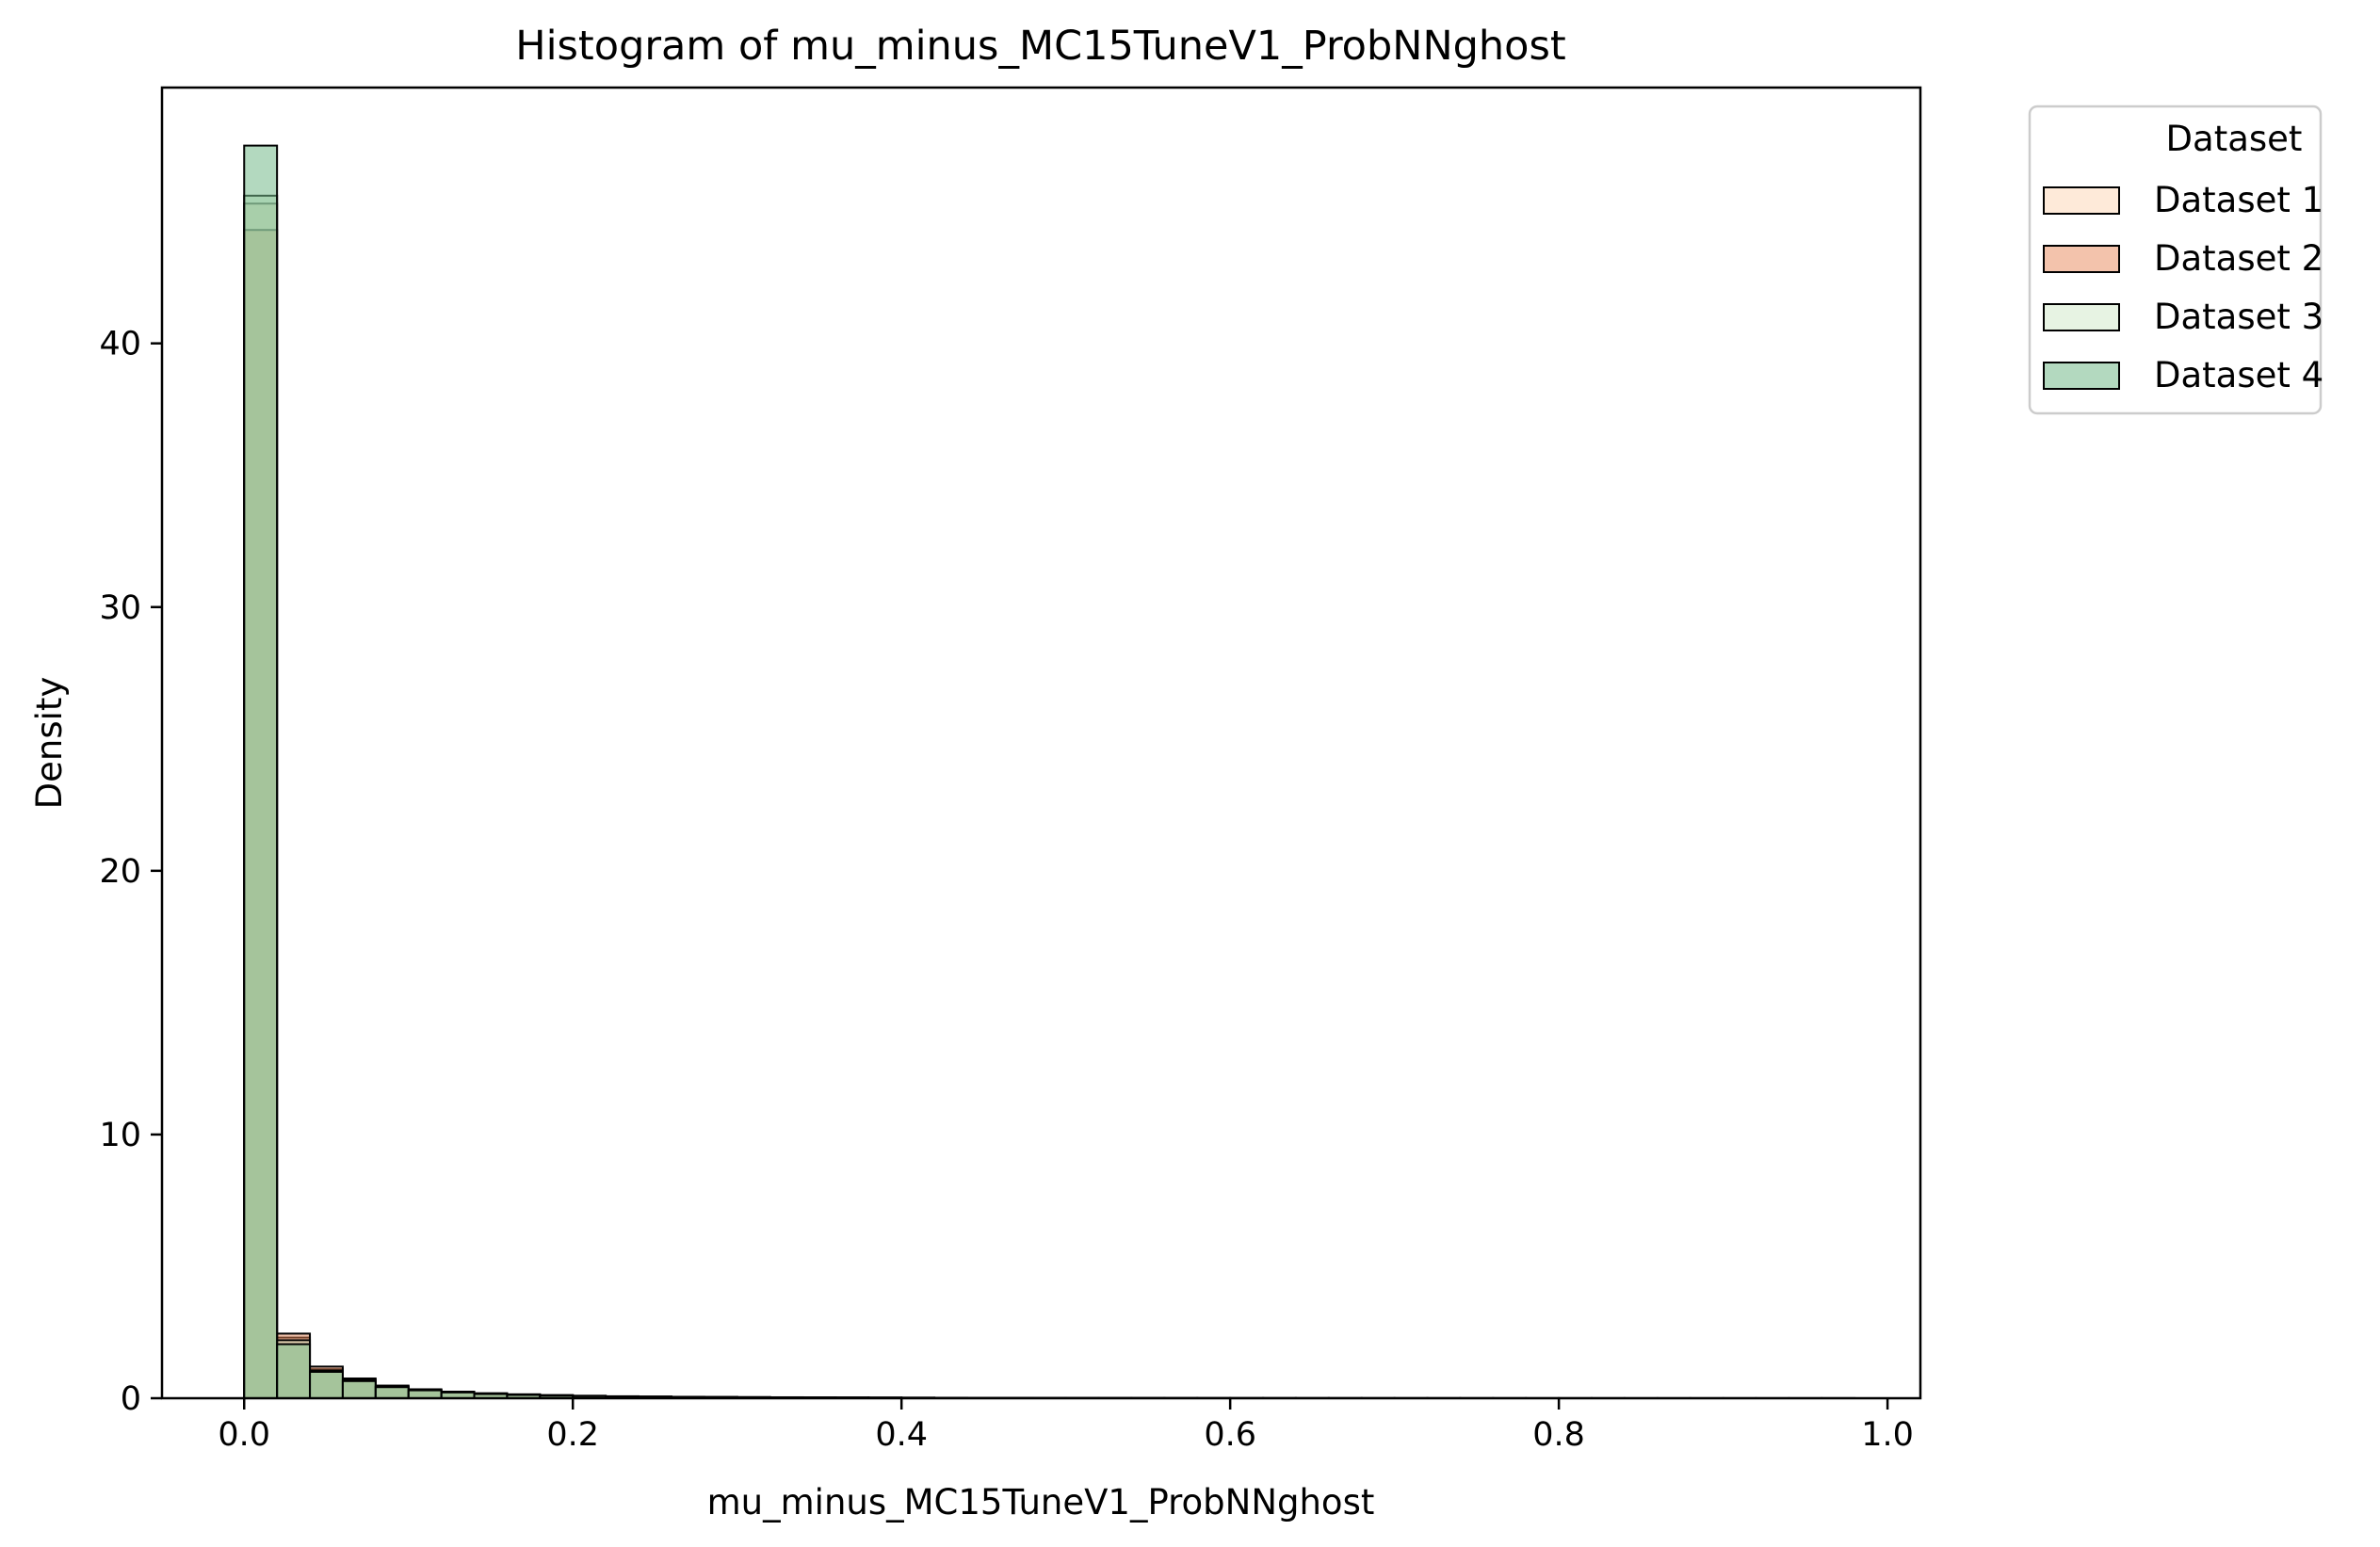  I want to click on legend-label: Dataset 1, so click(2238, 200).